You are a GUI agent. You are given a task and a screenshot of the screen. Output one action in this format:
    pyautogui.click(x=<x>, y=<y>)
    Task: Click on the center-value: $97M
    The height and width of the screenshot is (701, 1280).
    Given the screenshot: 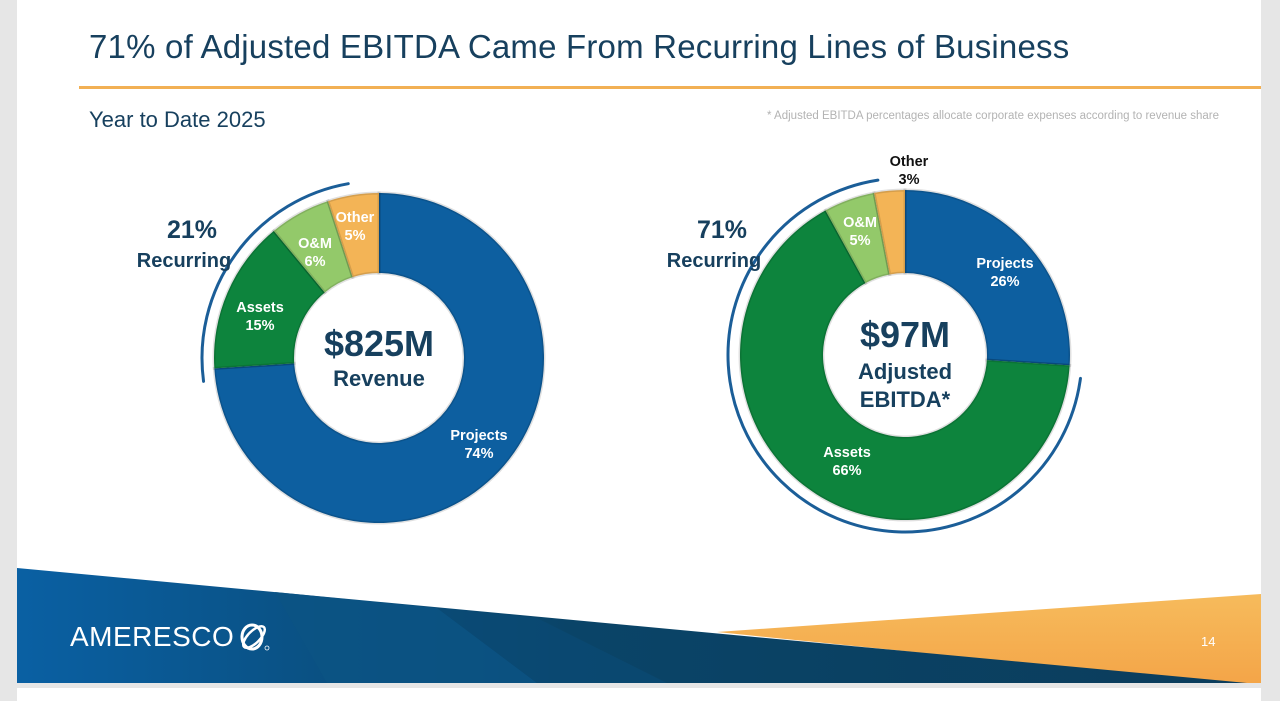 What is the action you would take?
    pyautogui.click(x=905, y=334)
    